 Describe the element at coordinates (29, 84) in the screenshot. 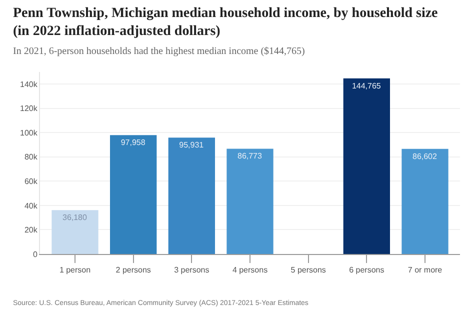

I see `y-tick-label: 140k` at that location.